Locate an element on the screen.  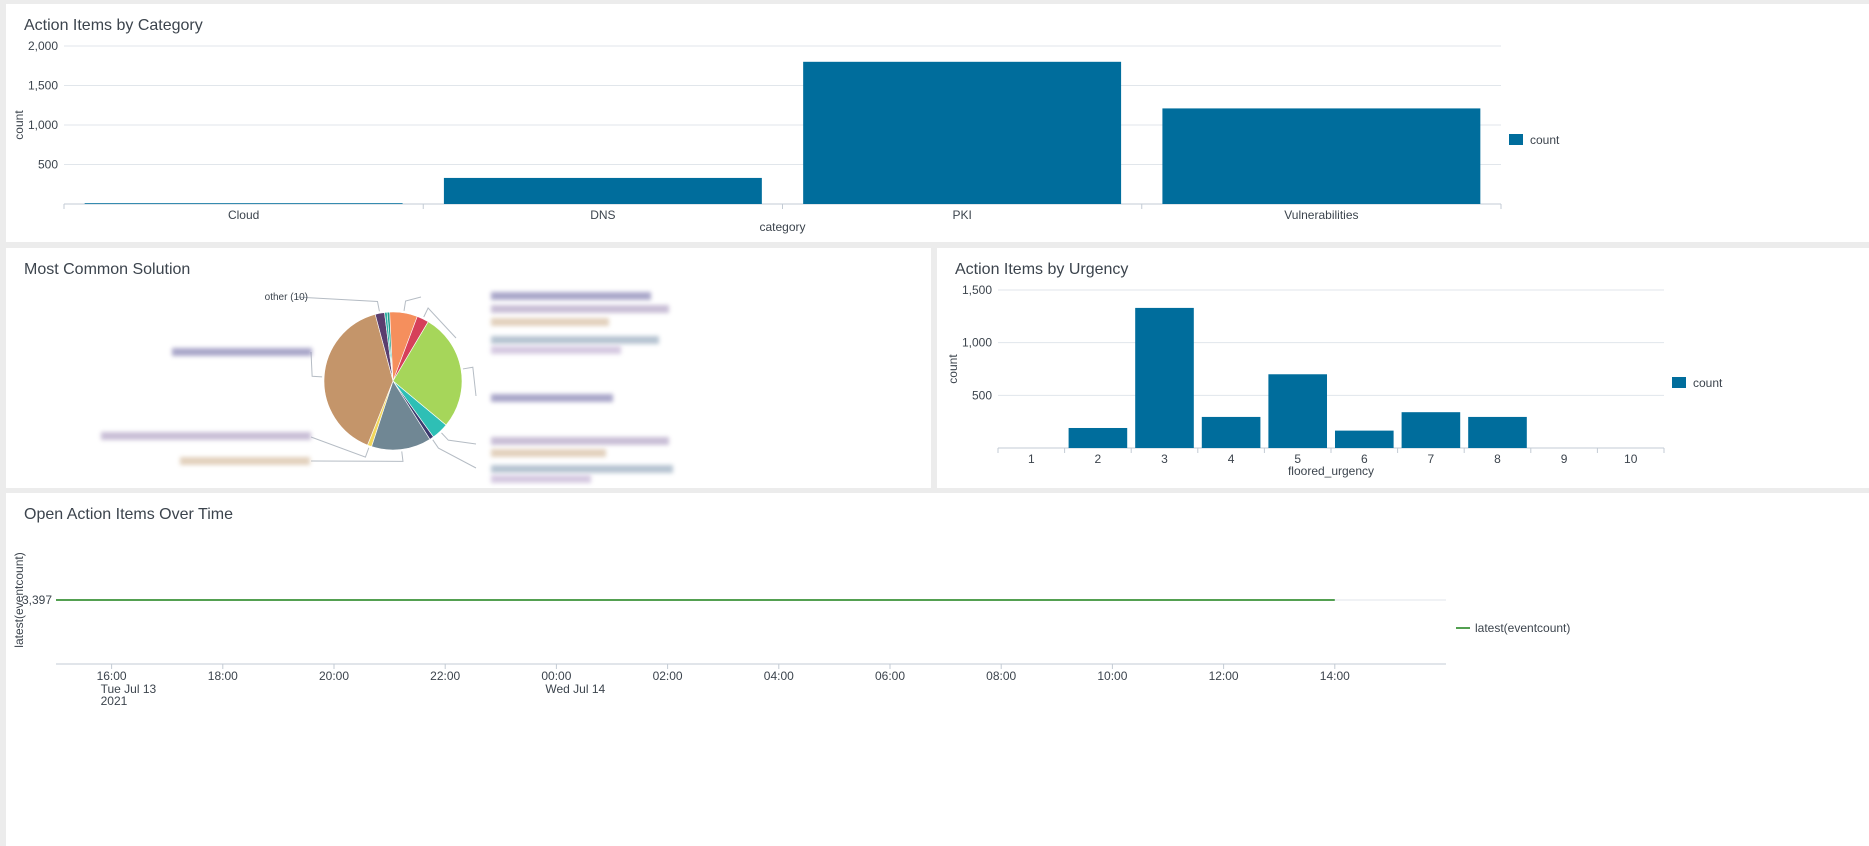
y-axis-title: latest(eventcount) is located at coordinates (19, 599).